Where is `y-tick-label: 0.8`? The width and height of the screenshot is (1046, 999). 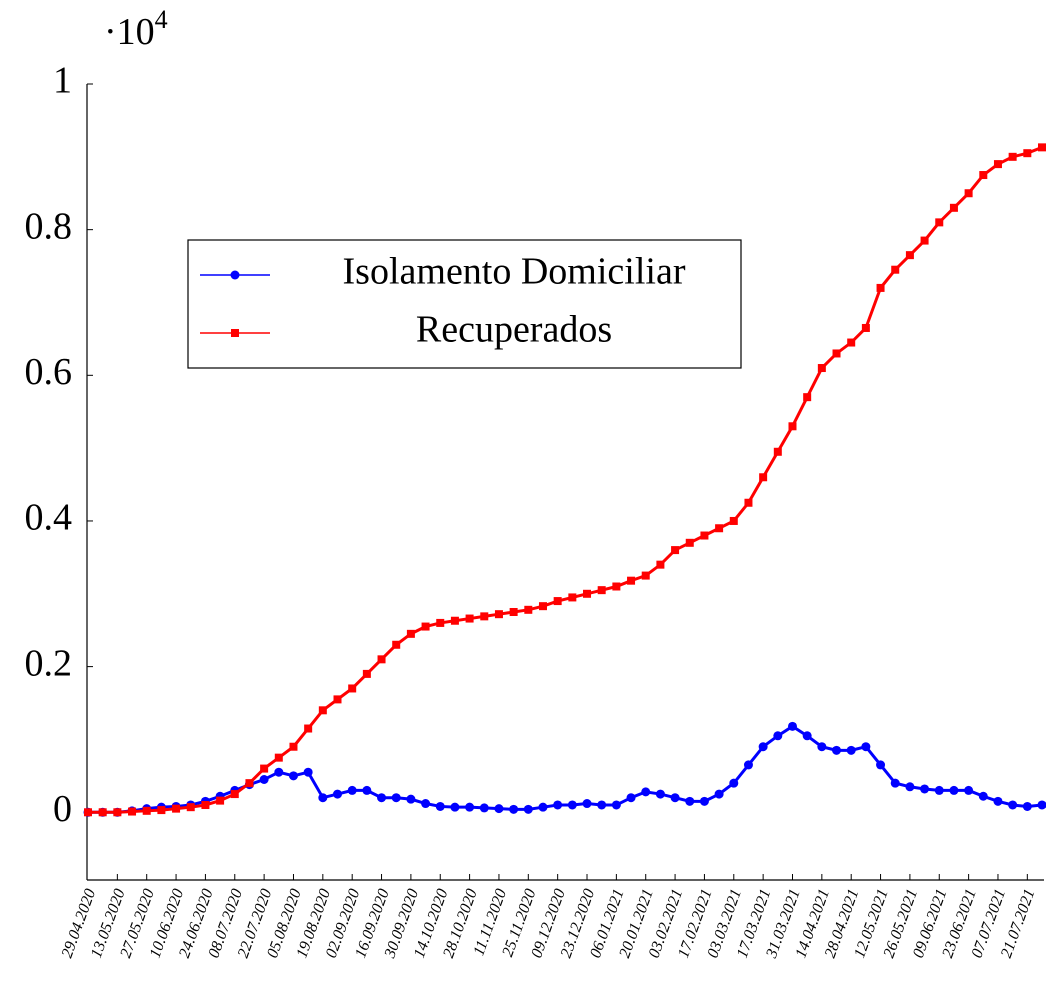 y-tick-label: 0.8 is located at coordinates (49, 226).